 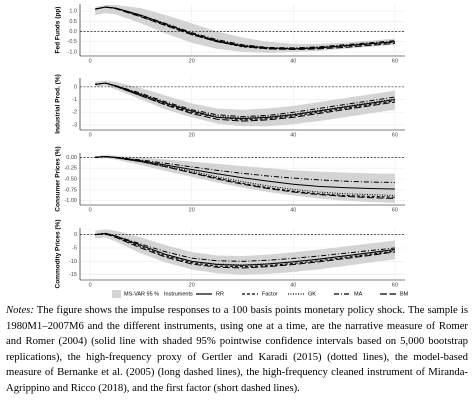 What do you see at coordinates (73, 275) in the screenshot?
I see `y-tick-label: -15` at bounding box center [73, 275].